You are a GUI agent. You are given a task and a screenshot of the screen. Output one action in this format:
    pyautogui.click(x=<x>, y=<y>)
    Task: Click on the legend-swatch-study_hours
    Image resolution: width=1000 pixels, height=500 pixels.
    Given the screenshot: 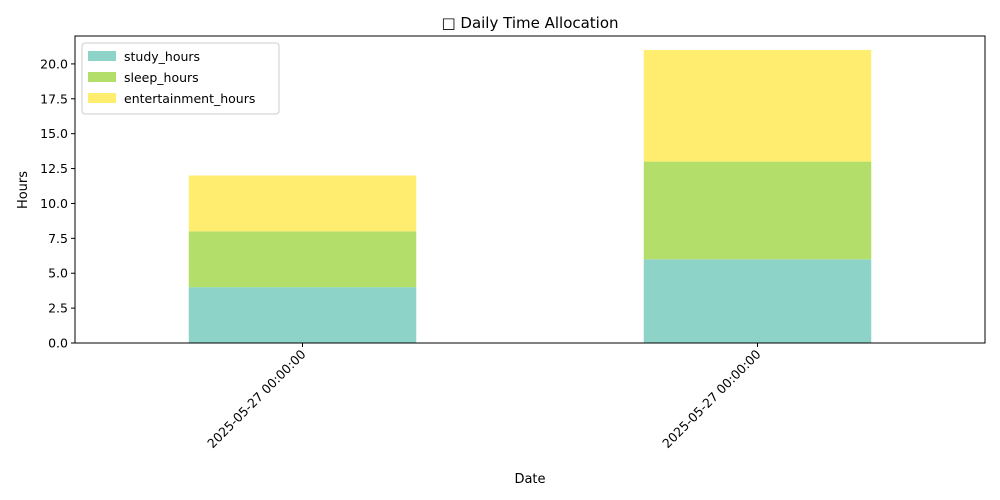 What is the action you would take?
    pyautogui.click(x=102, y=56)
    